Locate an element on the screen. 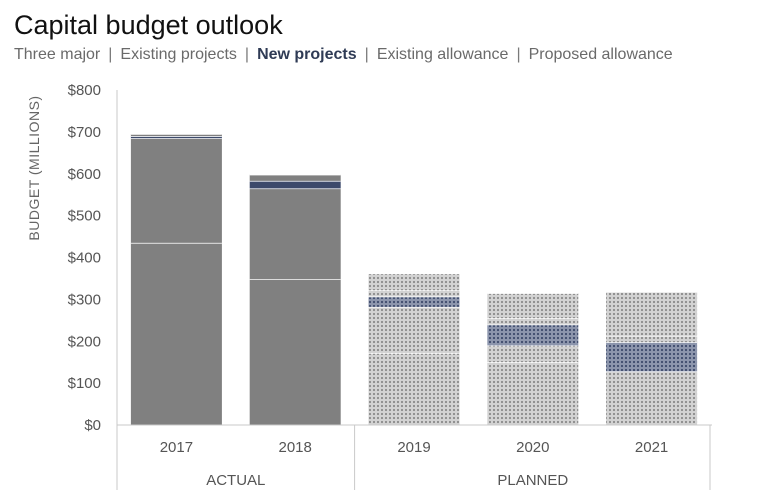  group-label: PLANNED is located at coordinates (532, 480).